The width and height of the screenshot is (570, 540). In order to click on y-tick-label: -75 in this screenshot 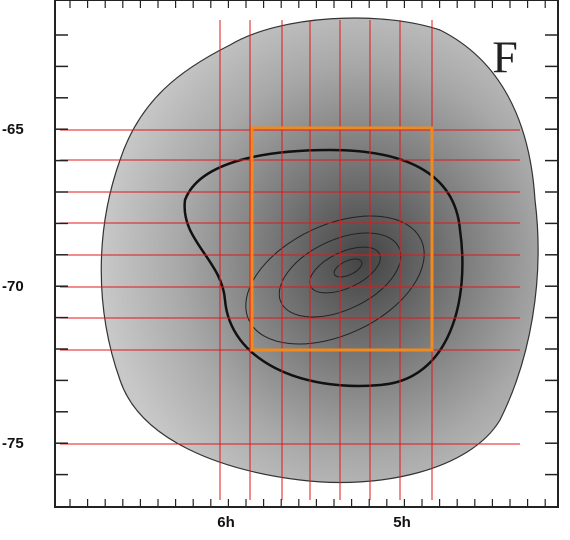, I will do `click(13, 443)`.